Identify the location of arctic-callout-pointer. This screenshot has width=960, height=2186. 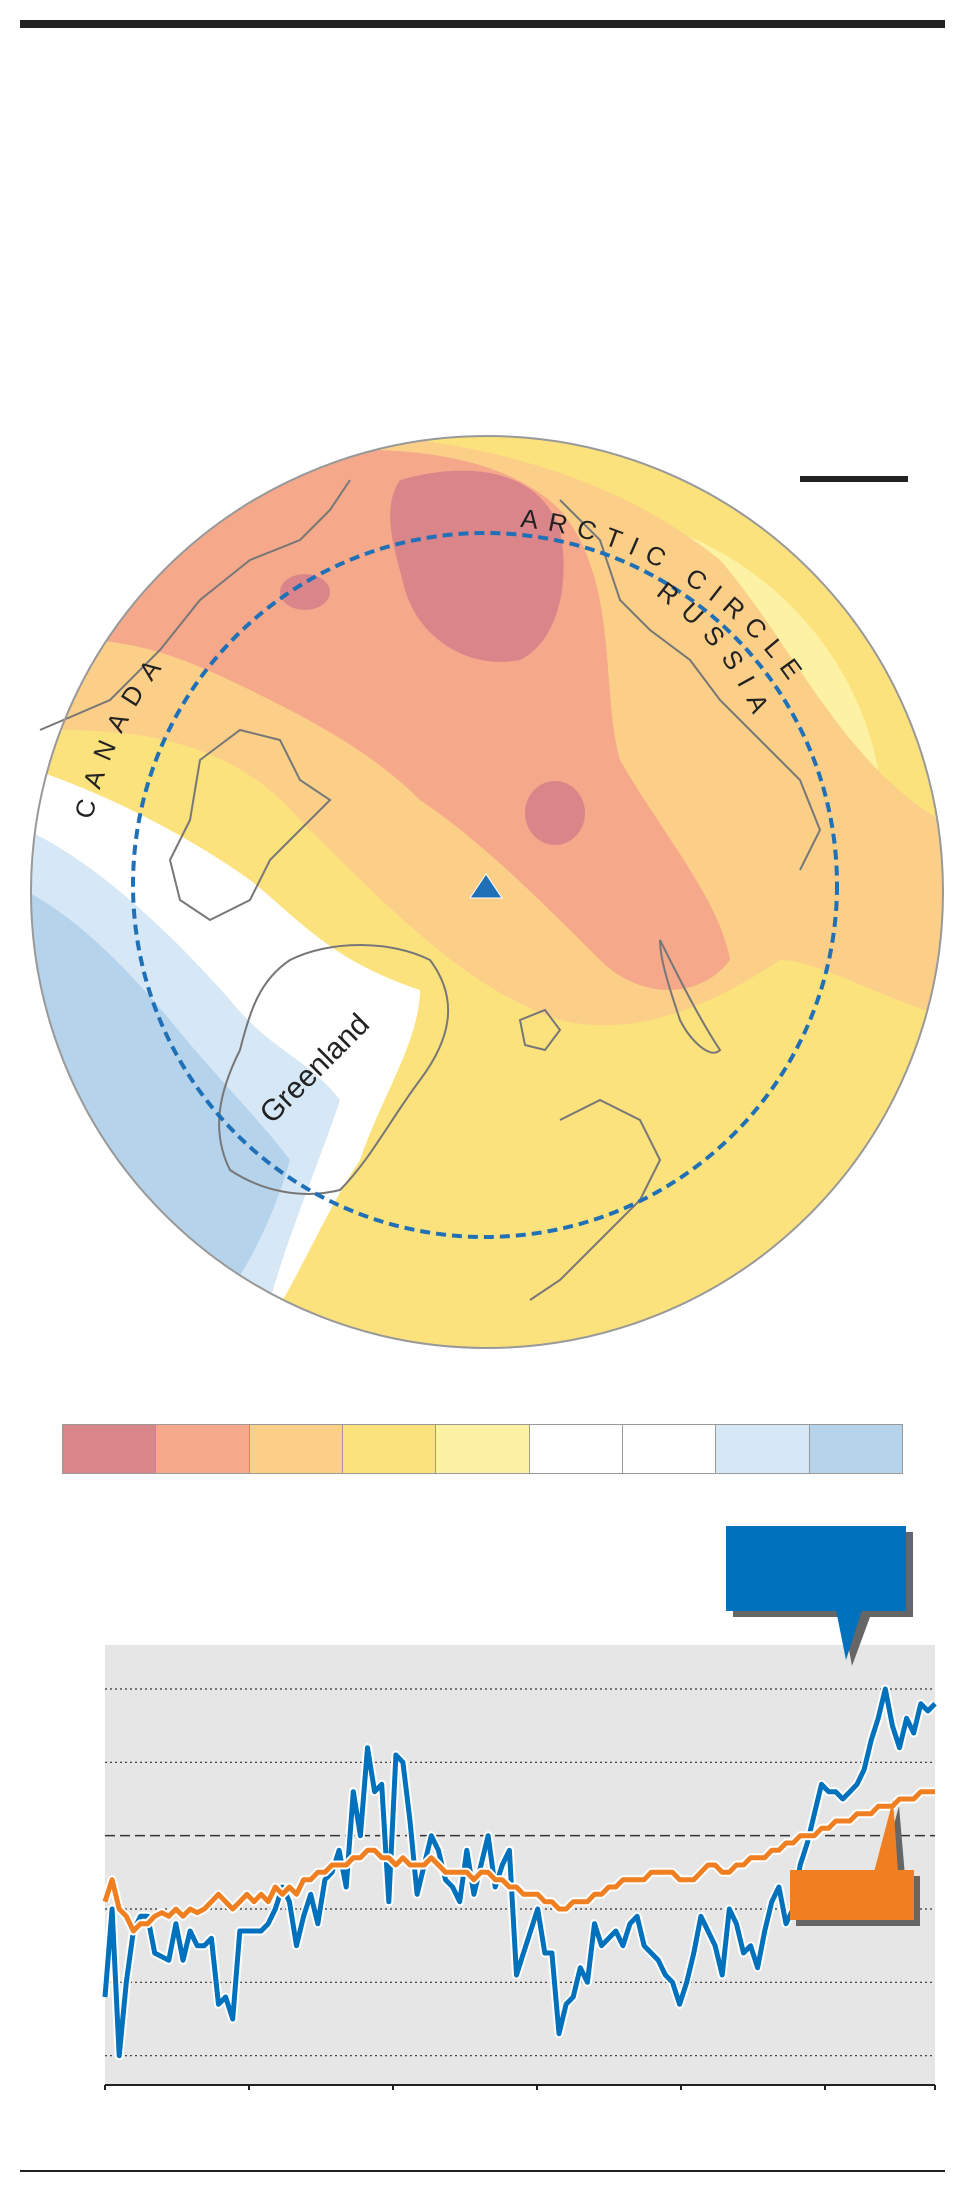
(849, 1635).